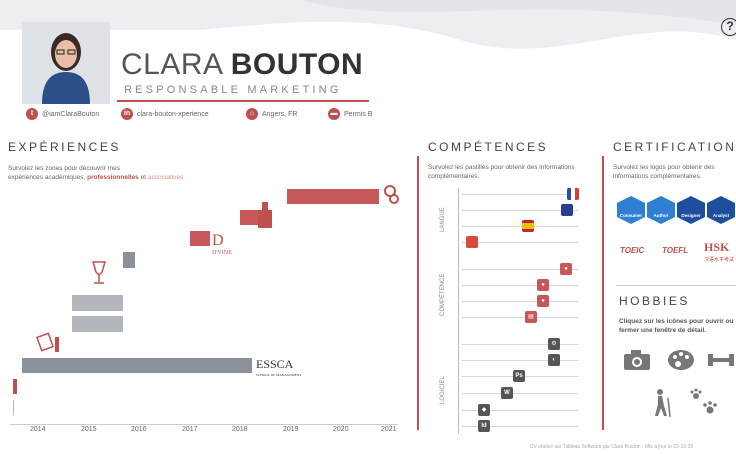  Describe the element at coordinates (719, 260) in the screenshot. I see `hsk-logo-sub: 汉语水平考试` at that location.